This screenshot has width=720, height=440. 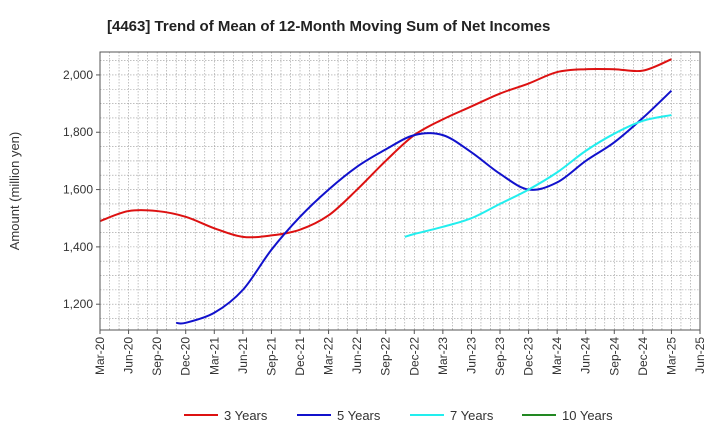 I want to click on x-tick-label: Mar-24, so click(x=557, y=356).